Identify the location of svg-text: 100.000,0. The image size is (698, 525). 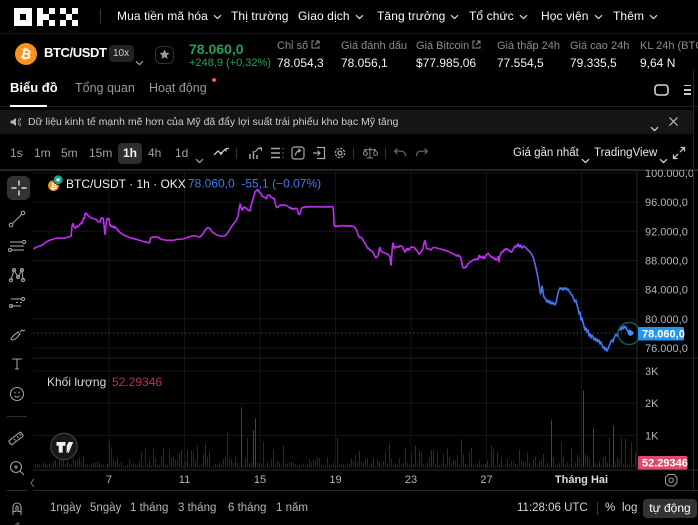
(669, 175).